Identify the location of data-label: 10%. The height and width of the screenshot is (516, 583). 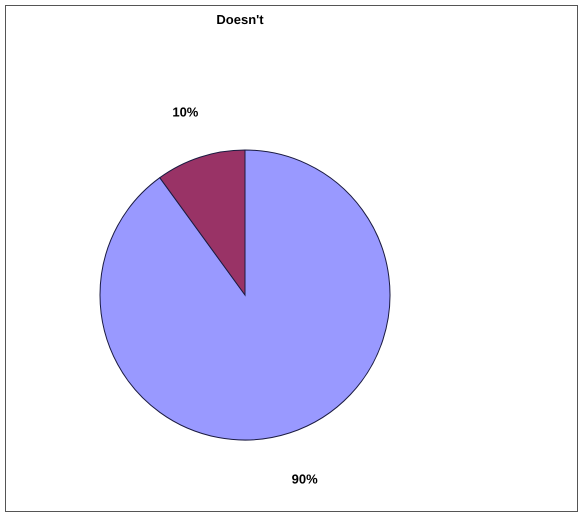
(185, 111).